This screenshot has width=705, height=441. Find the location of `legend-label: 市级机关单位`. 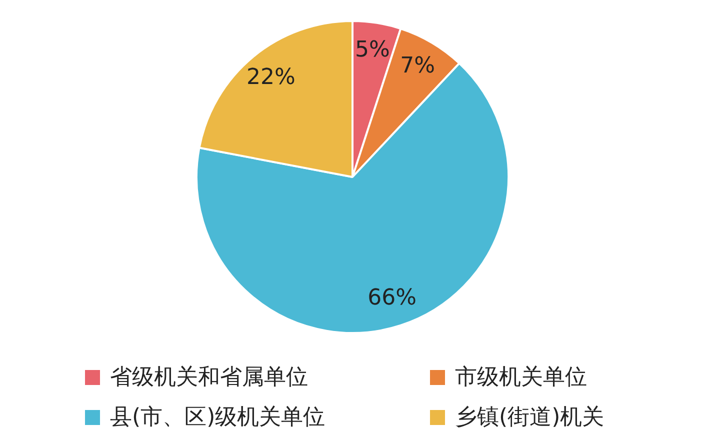

legend-label: 市级机关单位 is located at coordinates (521, 378).